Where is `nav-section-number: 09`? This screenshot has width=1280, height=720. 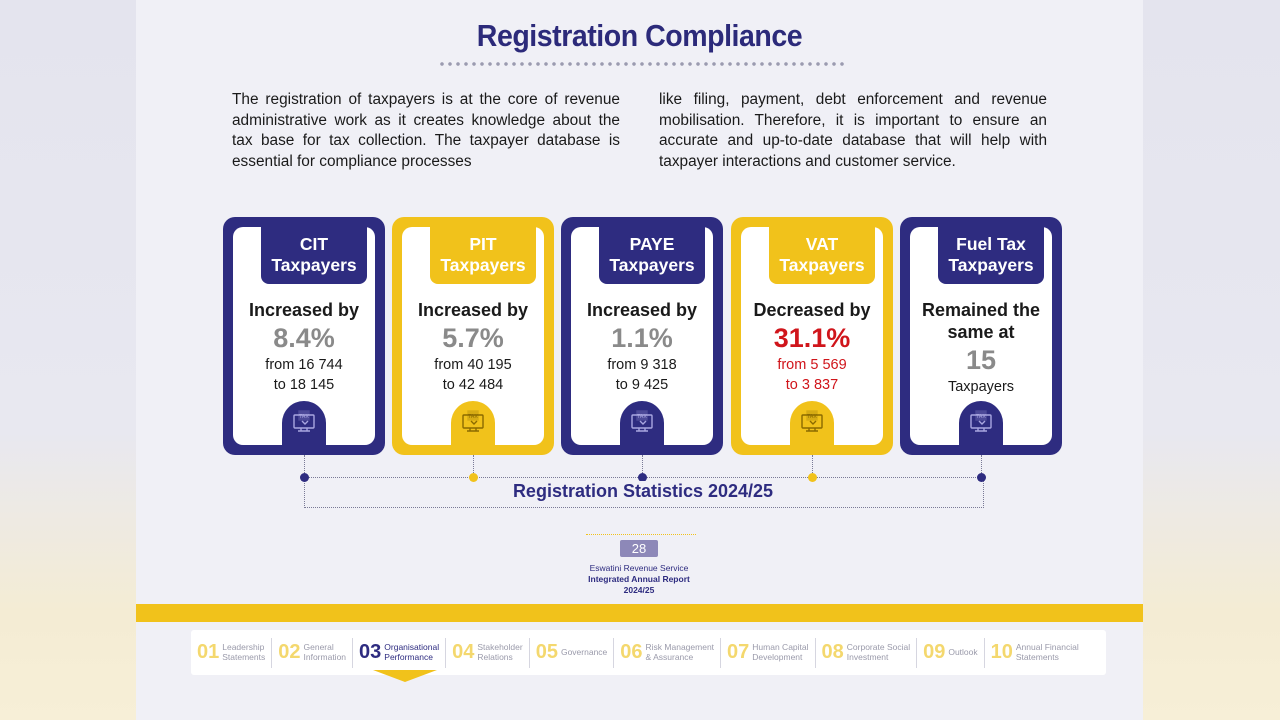 nav-section-number: 09 is located at coordinates (934, 652).